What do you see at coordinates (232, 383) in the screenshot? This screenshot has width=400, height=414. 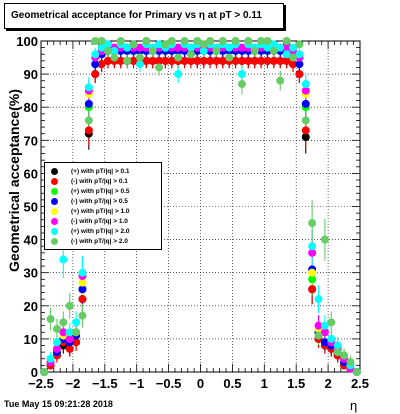 I see `x-tick-label: 0.5` at bounding box center [232, 383].